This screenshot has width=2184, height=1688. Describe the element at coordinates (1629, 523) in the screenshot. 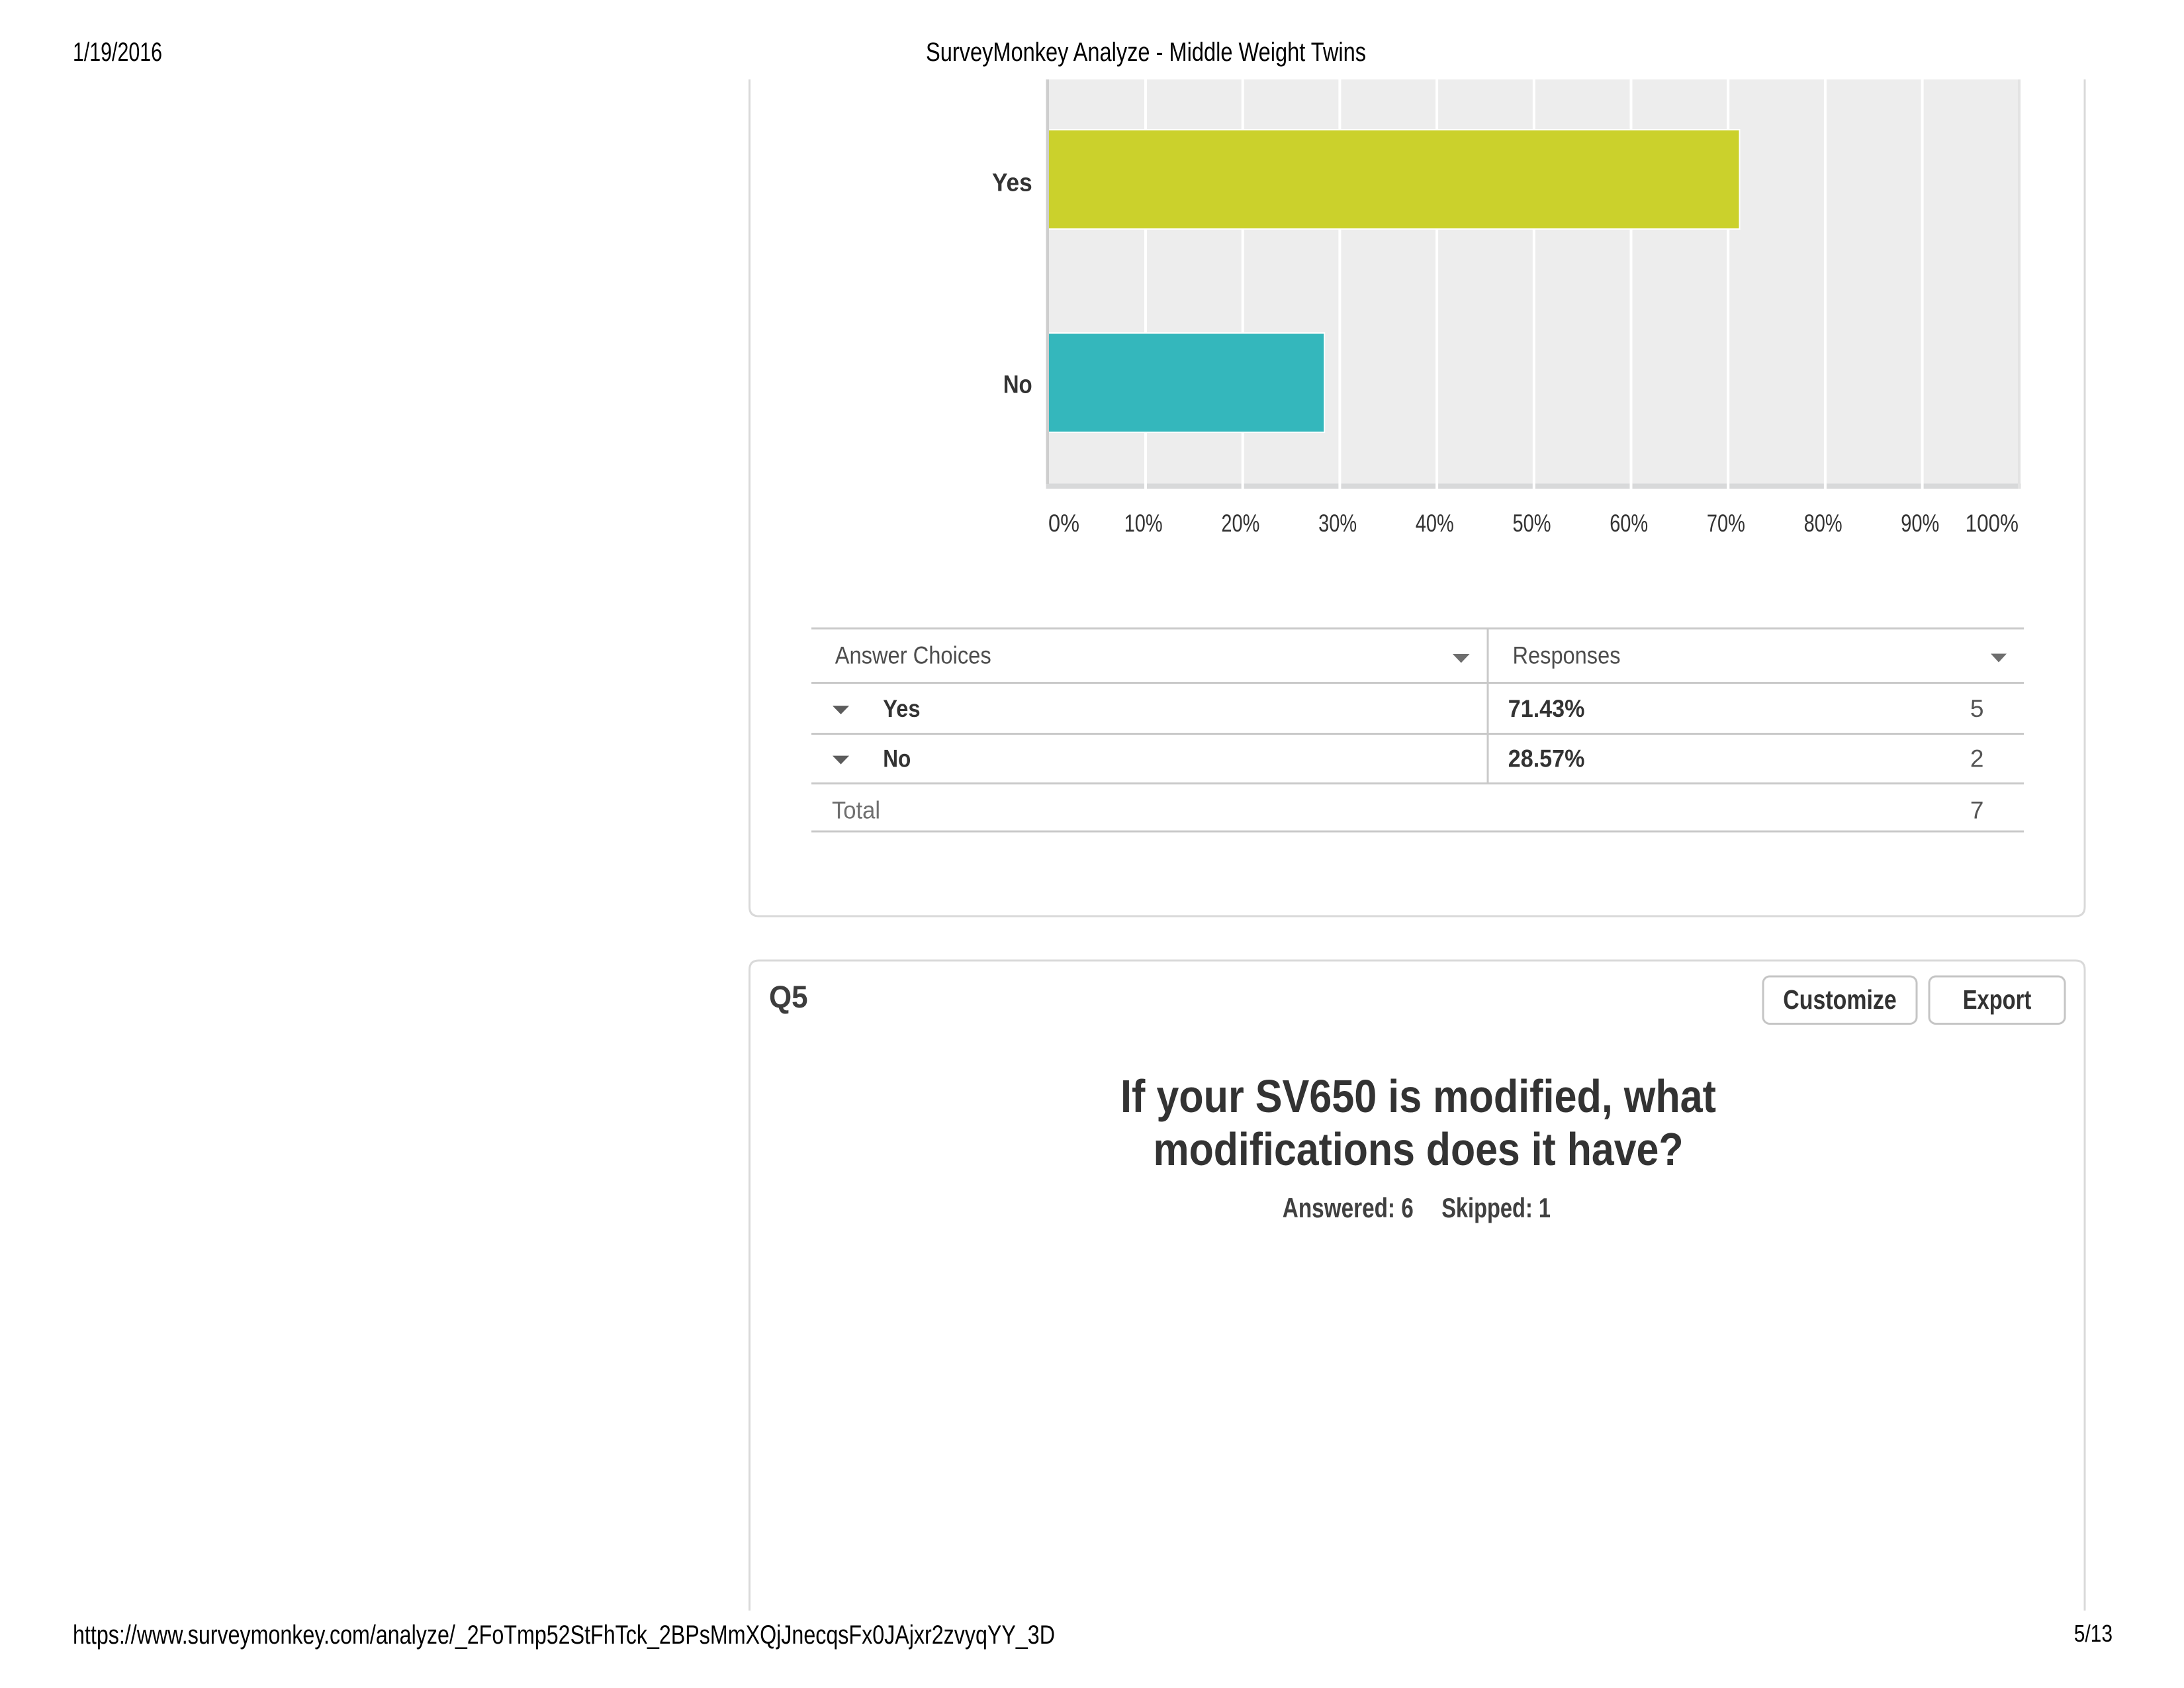

I see `svg-text: 60%` at that location.